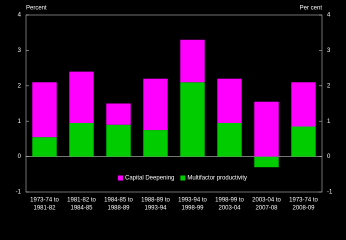 The image size is (346, 240). What do you see at coordinates (20, 86) in the screenshot?
I see `y-tick-label: 2` at bounding box center [20, 86].